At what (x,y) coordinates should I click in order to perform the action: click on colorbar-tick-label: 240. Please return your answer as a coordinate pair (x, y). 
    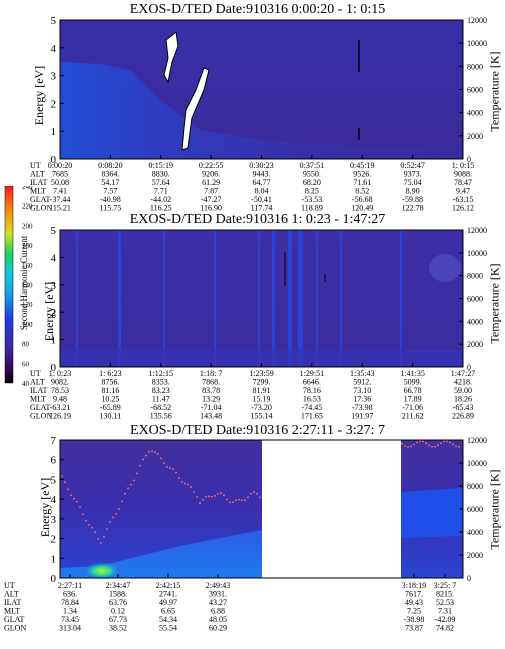
    Looking at the image, I should click on (27, 188).